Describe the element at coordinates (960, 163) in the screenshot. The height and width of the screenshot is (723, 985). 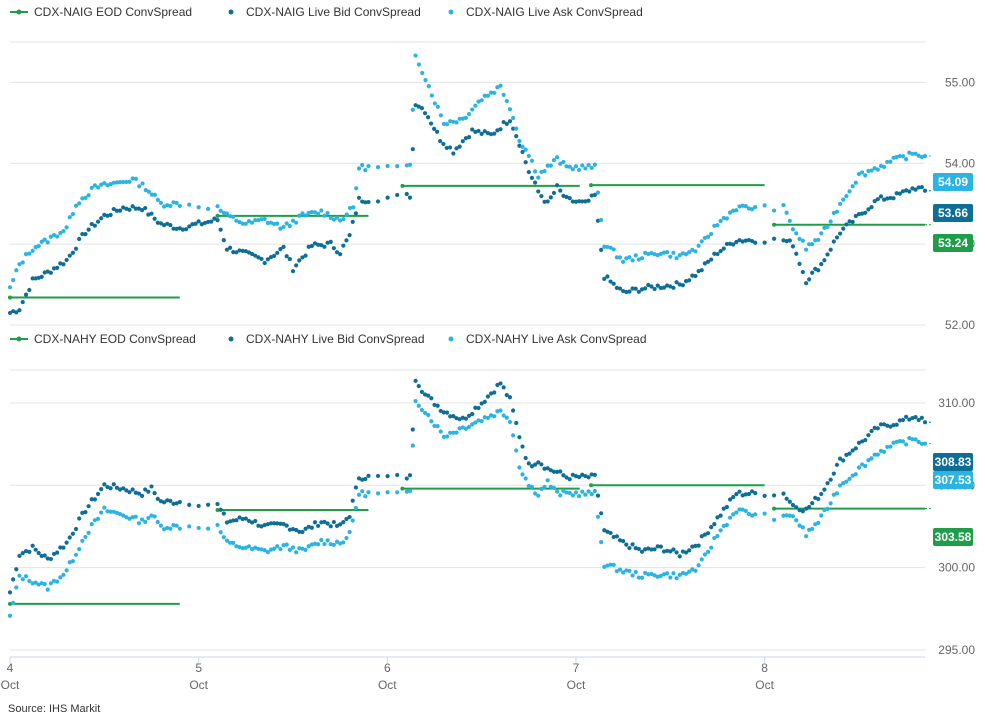
I see `y-tick-label: 54.00` at that location.